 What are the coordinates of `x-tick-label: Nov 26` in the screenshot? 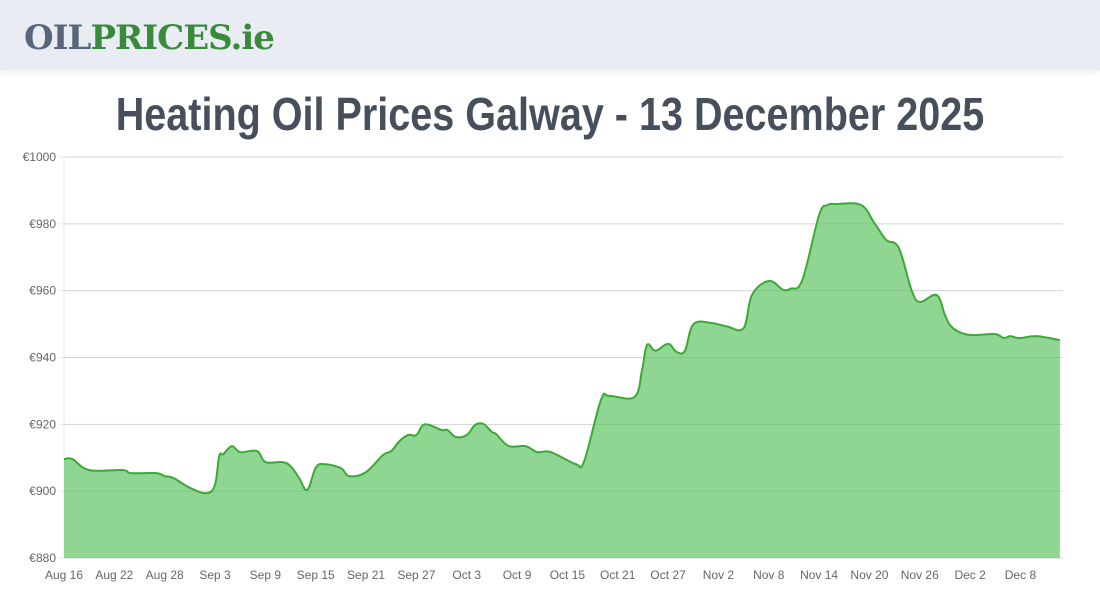 It's located at (920, 575).